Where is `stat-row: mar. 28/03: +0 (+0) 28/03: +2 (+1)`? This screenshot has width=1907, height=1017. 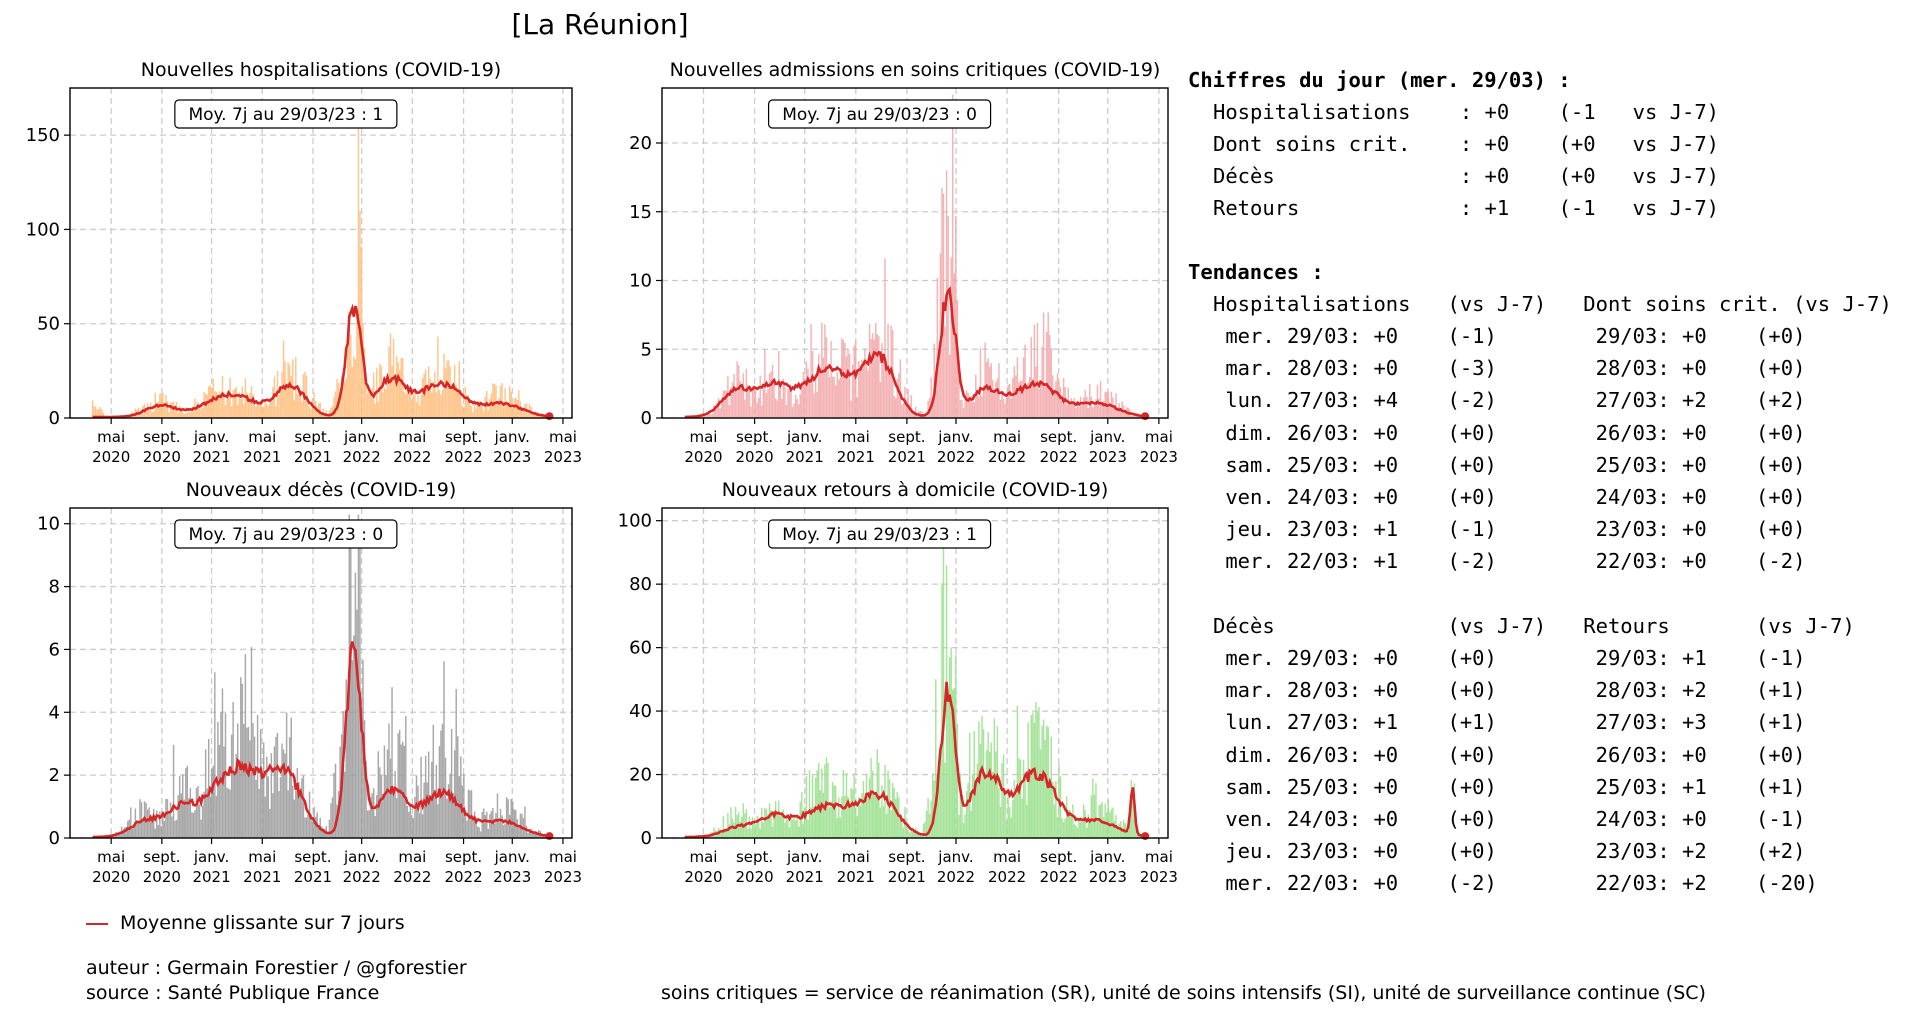
stat-row: mar. 28/03: +0 (+0) 28/03: +2 (+1) is located at coordinates (1509, 690).